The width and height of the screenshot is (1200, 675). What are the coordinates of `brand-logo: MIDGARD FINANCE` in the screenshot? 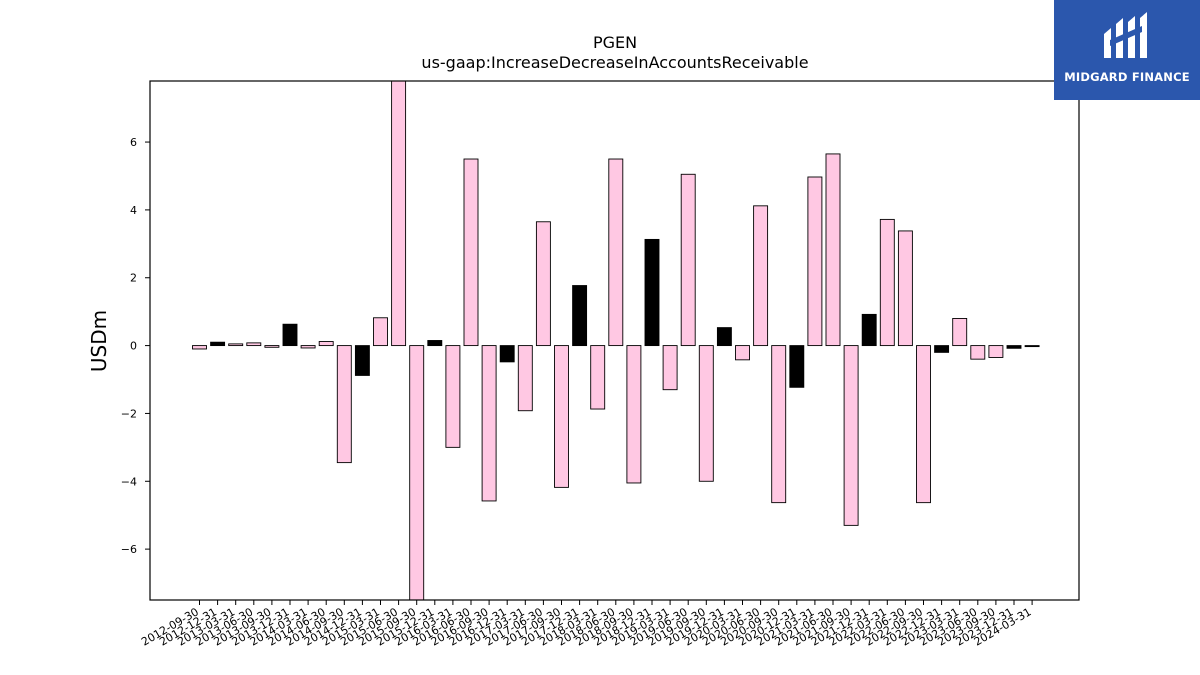 It's located at (1127, 50).